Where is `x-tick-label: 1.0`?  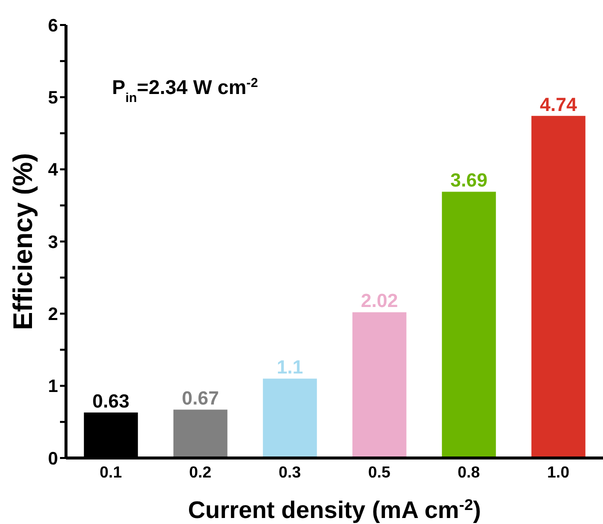 x-tick-label: 1.0 is located at coordinates (558, 473).